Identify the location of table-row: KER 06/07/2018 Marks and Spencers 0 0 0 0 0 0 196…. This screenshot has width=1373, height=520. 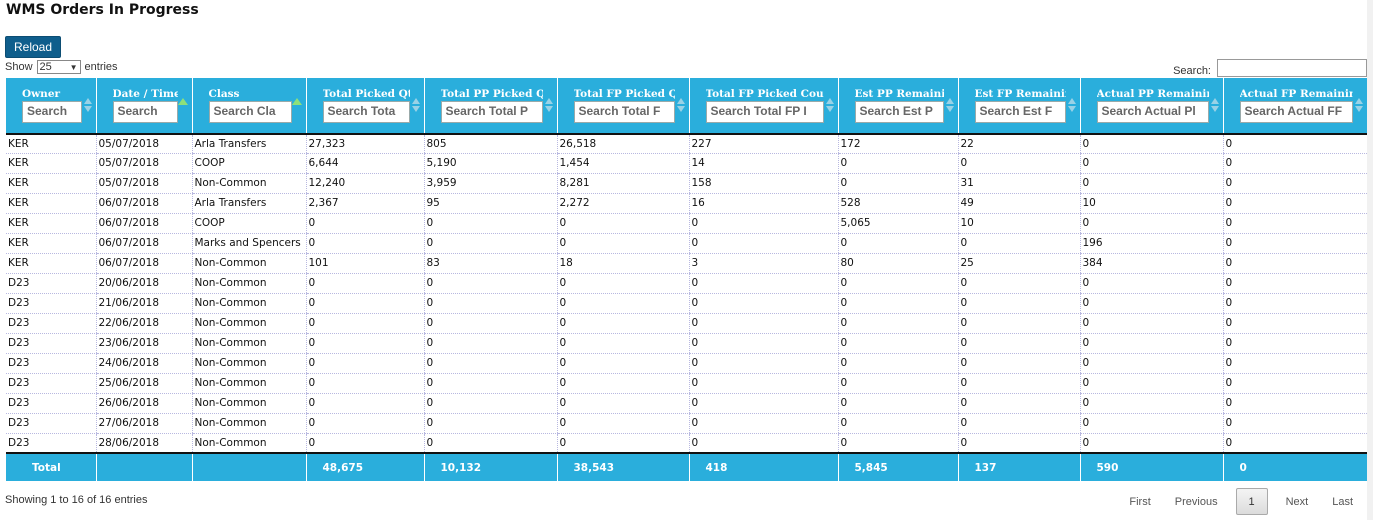
(686, 243).